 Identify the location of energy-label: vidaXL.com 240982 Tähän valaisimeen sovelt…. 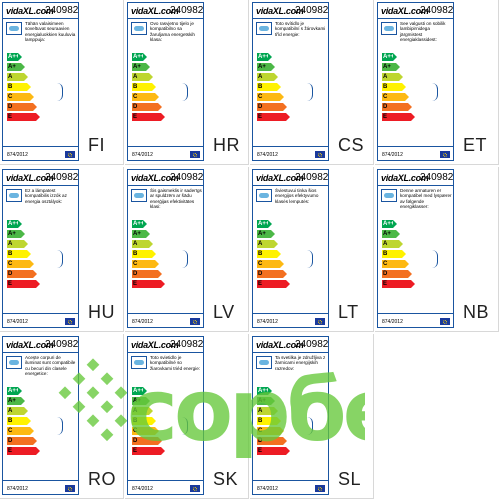
(40, 81).